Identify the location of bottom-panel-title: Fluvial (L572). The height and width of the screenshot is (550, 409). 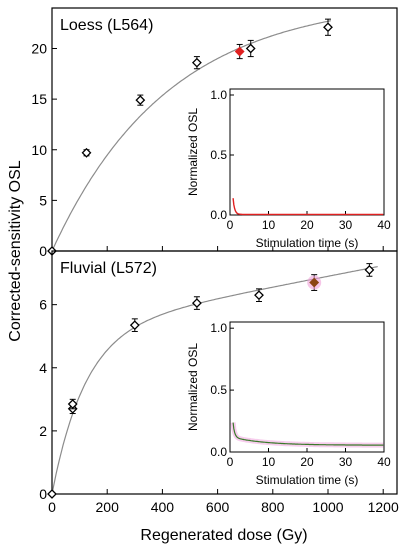
(108, 268).